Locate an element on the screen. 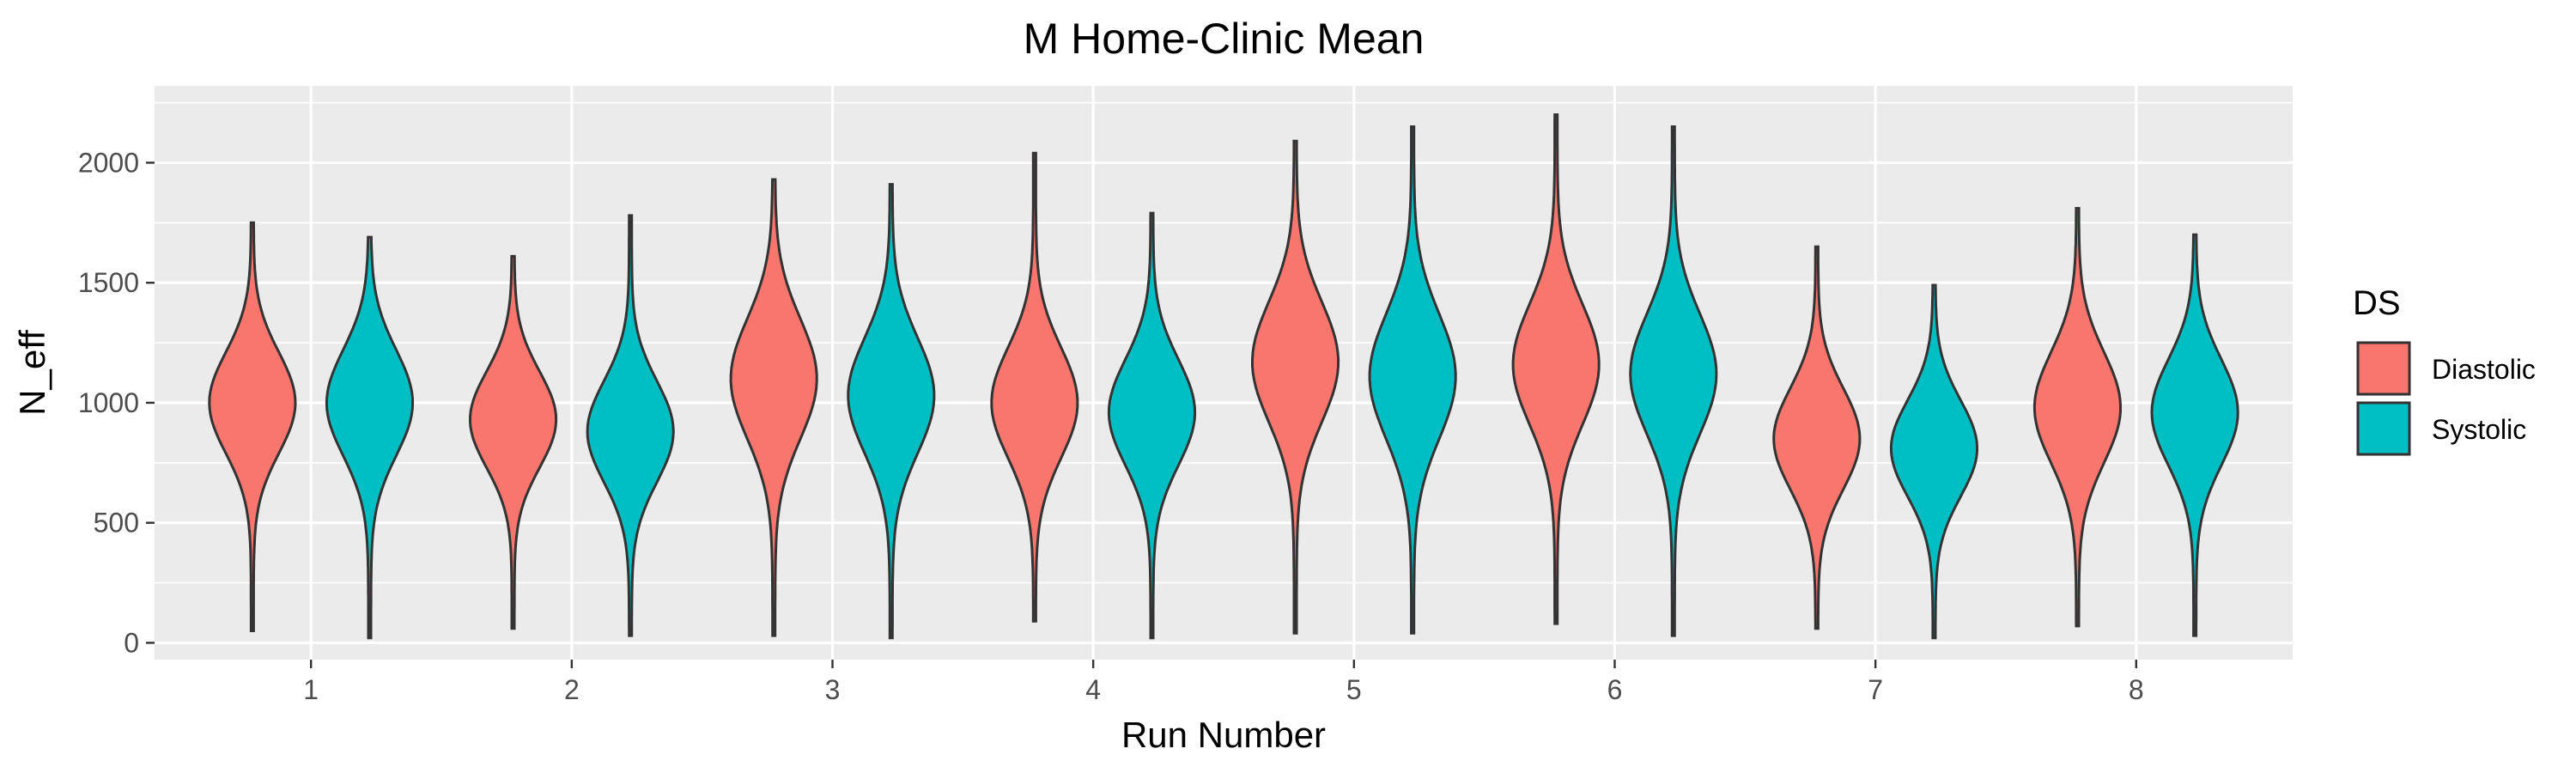 The width and height of the screenshot is (2576, 773). x-tick-label: 5 is located at coordinates (1354, 689).